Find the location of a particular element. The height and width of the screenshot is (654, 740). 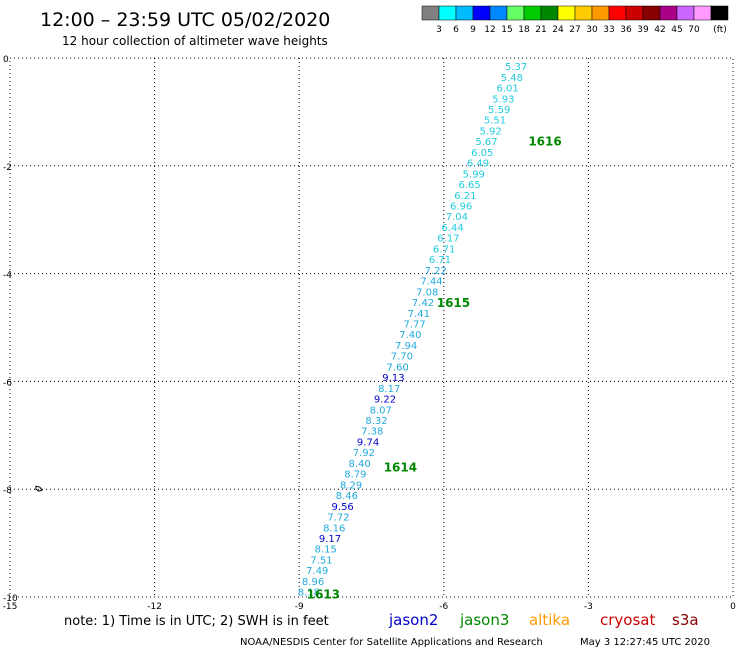

legend-s3a: s3a is located at coordinates (685, 620).